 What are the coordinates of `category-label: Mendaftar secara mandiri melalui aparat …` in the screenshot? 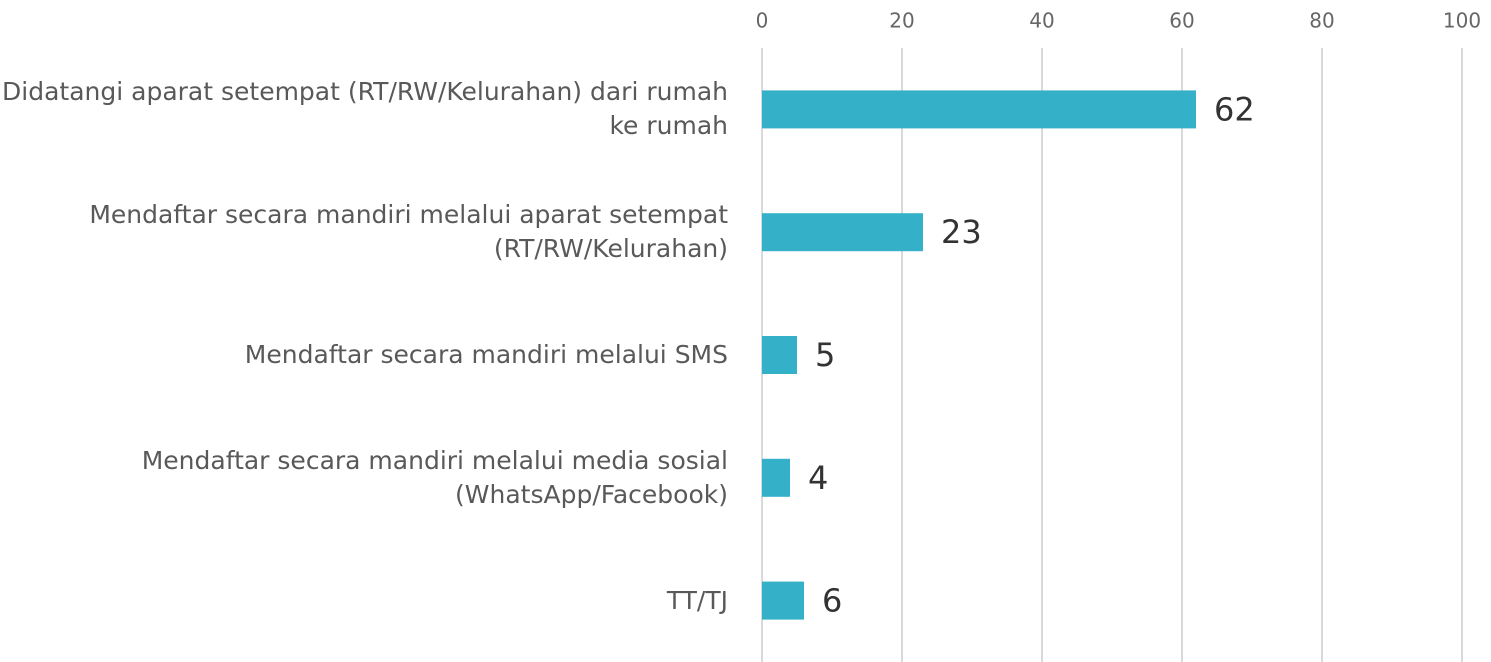 It's located at (408, 232).